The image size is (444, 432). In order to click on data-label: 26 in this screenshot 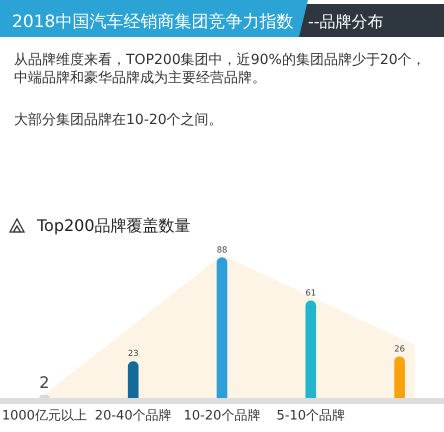, I will do `click(399, 348)`.